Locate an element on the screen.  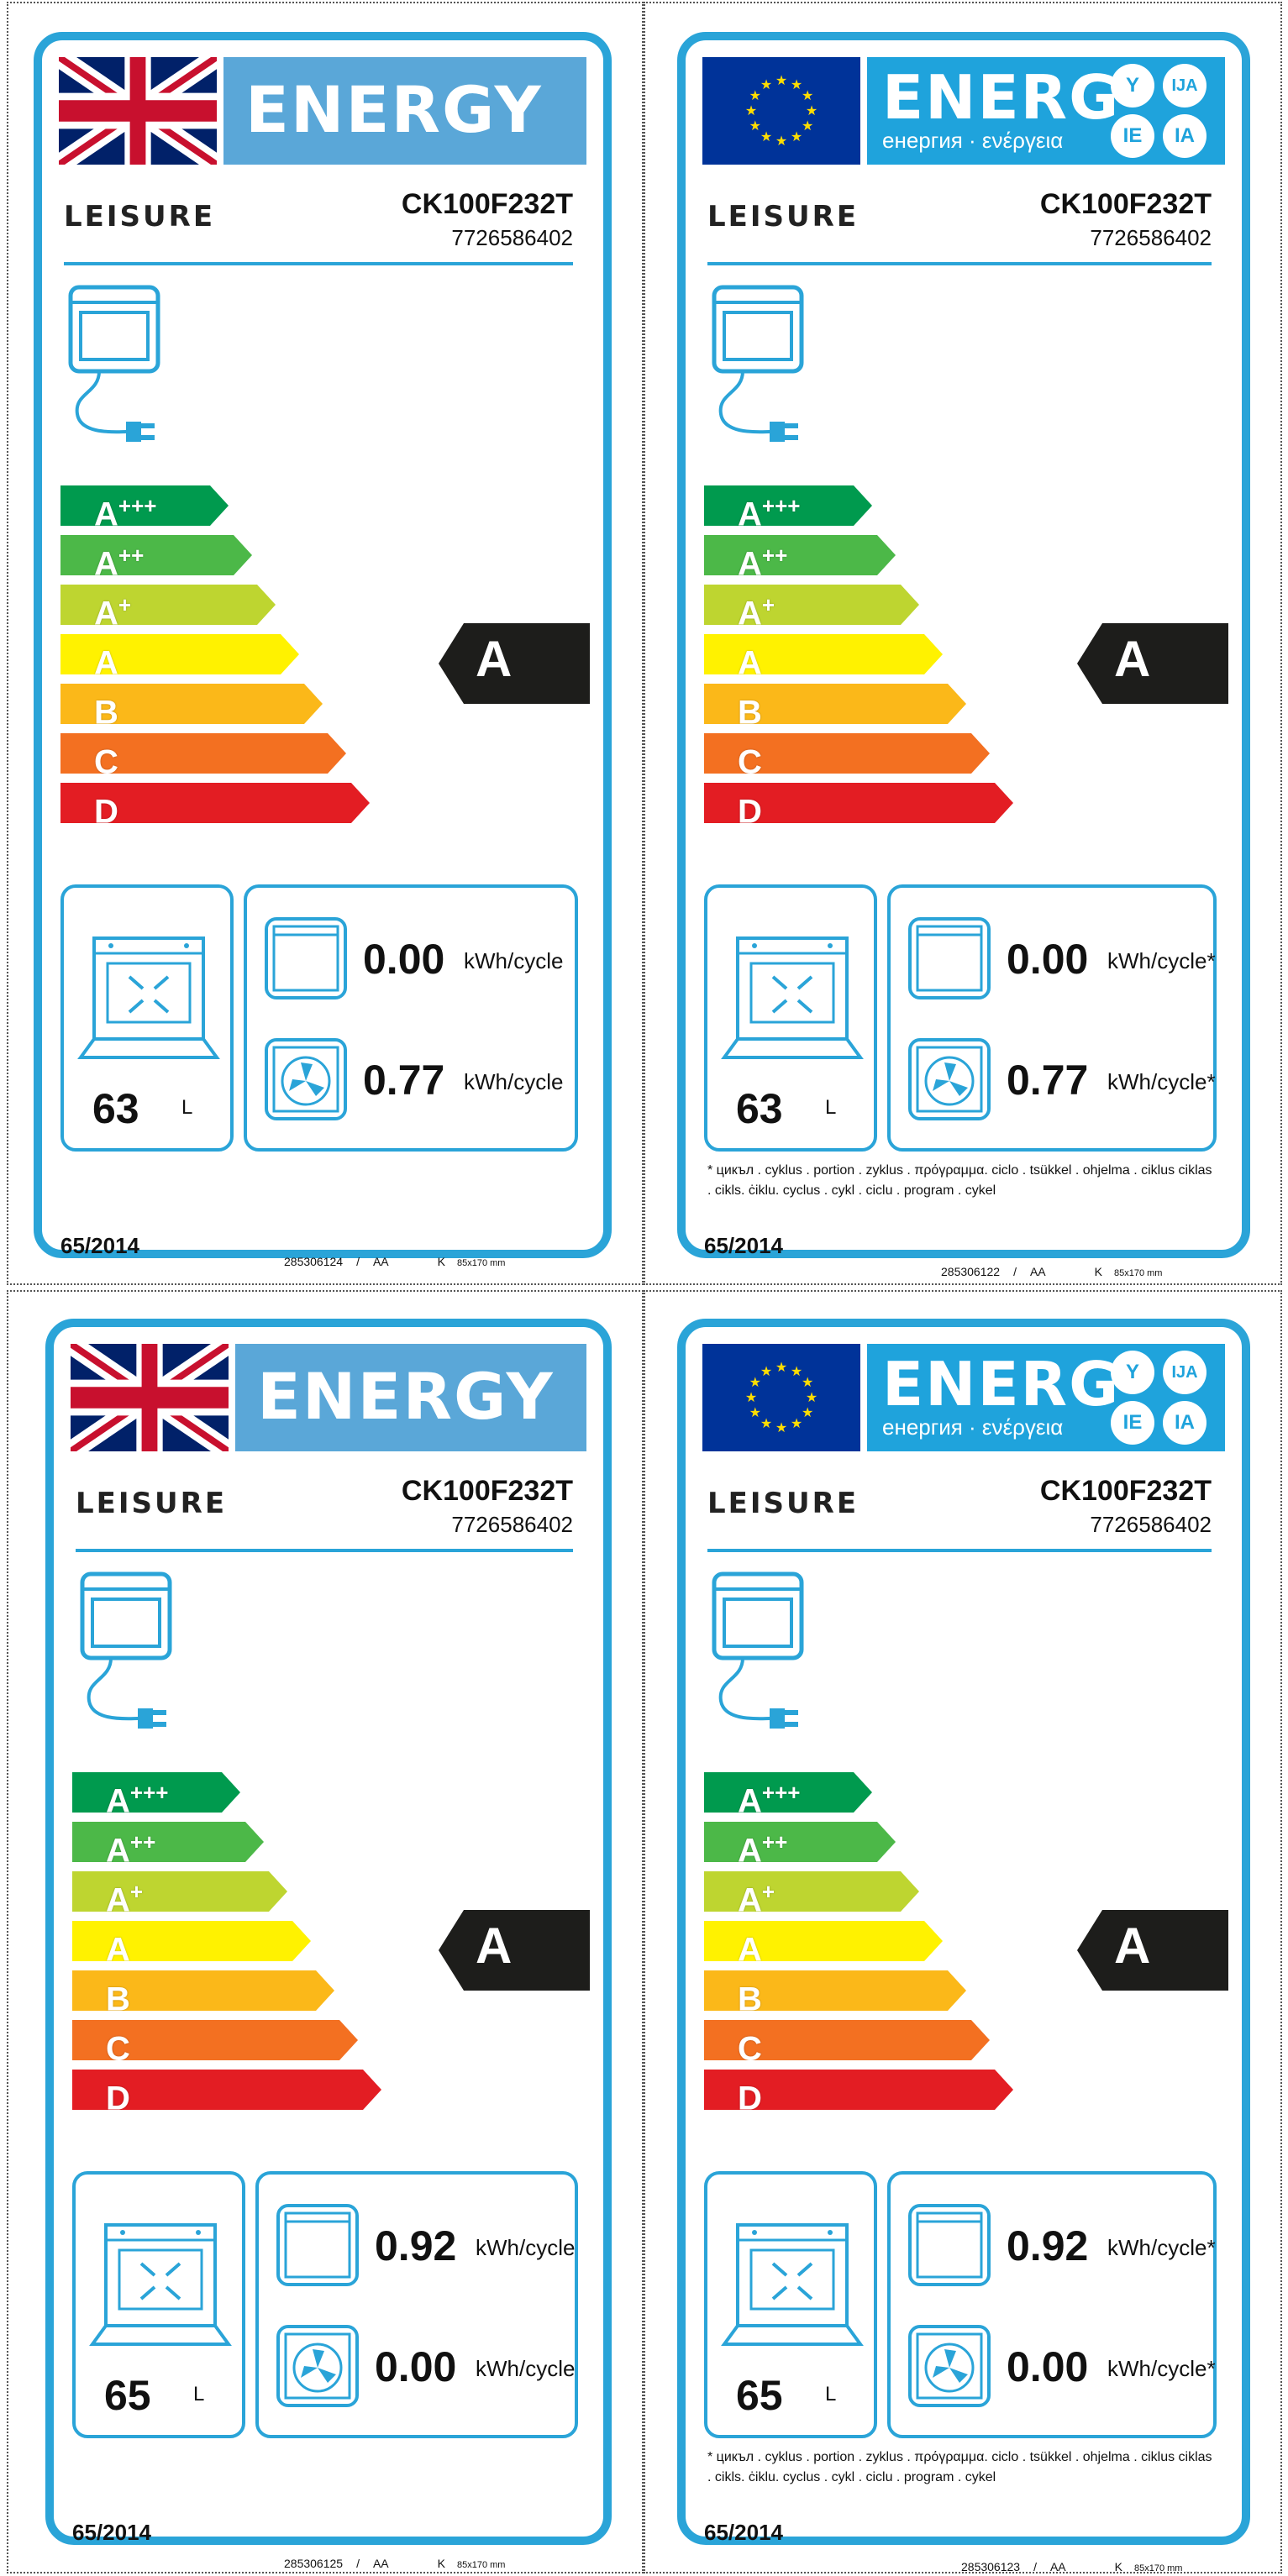
efficiency-bar: A+ is located at coordinates (168, 605).